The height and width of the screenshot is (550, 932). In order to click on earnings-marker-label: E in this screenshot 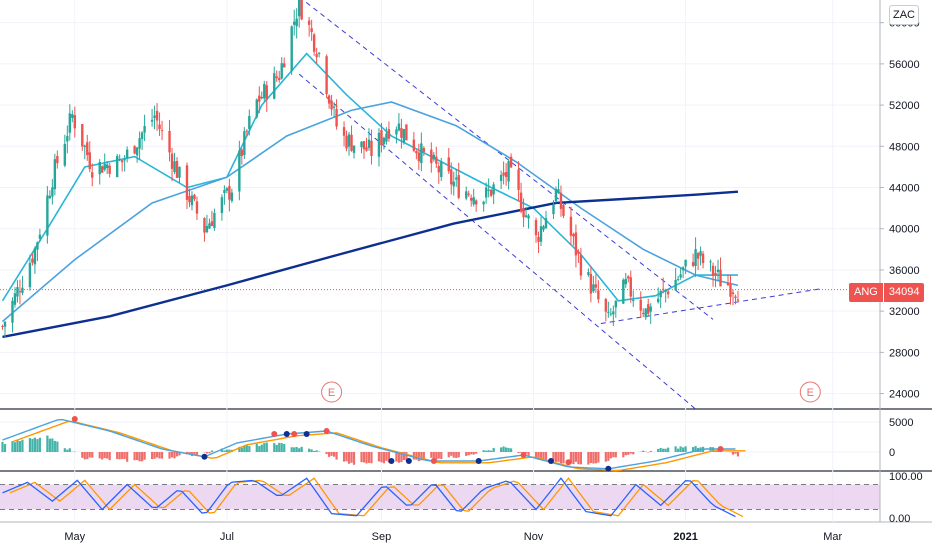, I will do `click(331, 393)`.